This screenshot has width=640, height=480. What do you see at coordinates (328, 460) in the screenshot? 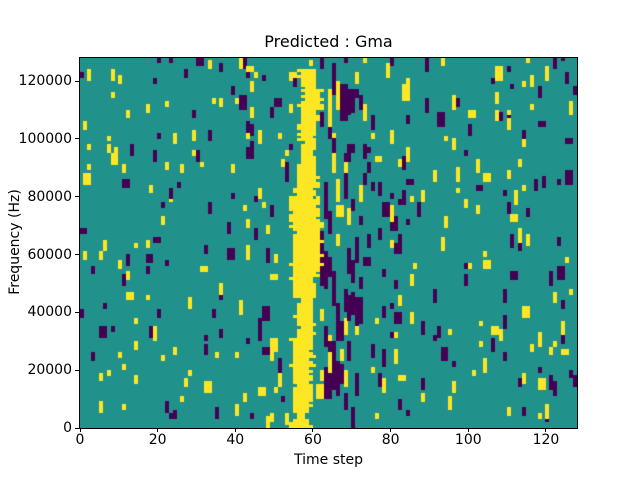
I see `x-axis-label: Time step` at bounding box center [328, 460].